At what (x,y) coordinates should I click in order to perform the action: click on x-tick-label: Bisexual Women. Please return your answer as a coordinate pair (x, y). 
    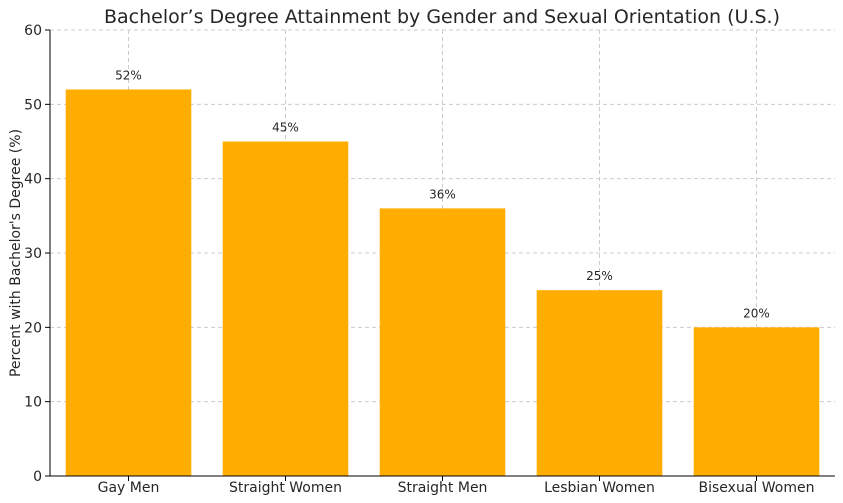
    Looking at the image, I should click on (757, 488).